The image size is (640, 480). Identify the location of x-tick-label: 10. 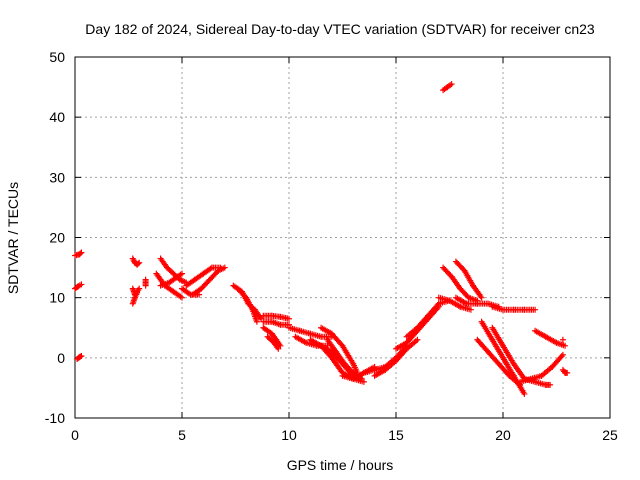
(289, 435).